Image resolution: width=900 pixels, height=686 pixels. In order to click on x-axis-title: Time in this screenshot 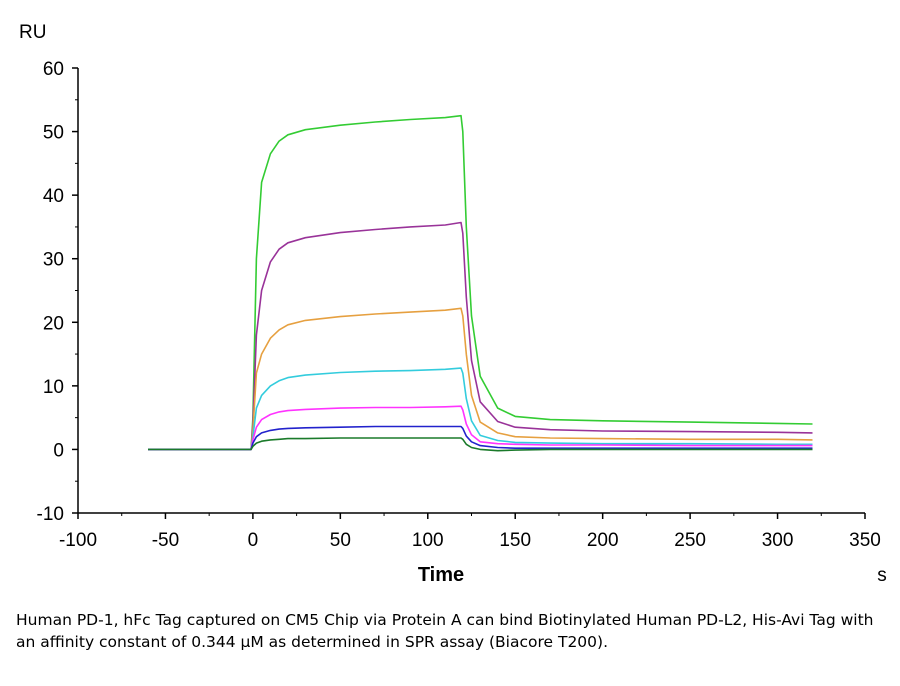, I will do `click(441, 575)`.